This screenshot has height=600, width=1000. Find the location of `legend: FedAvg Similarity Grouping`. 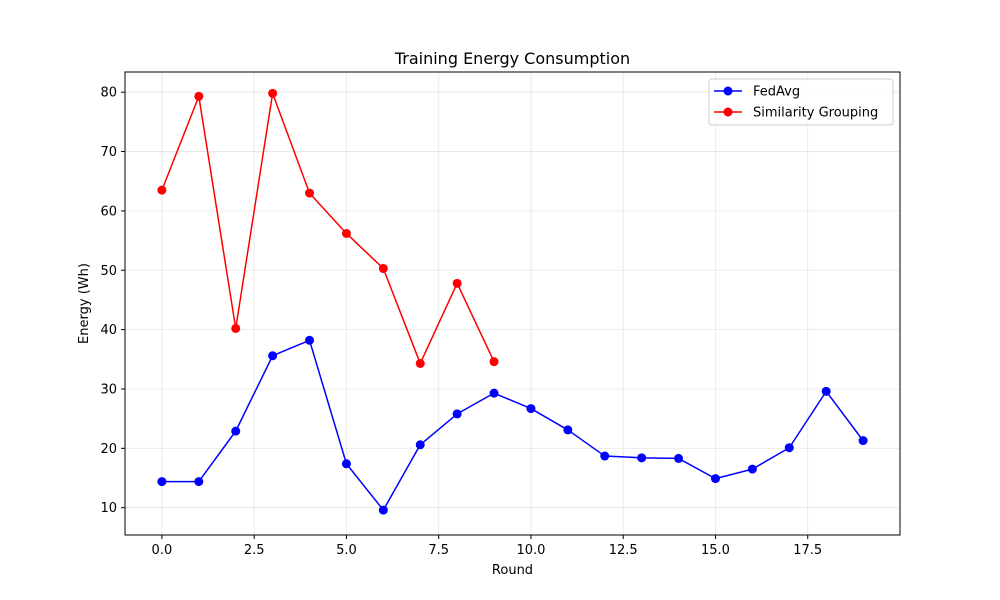

legend: FedAvg Similarity Grouping is located at coordinates (801, 102).